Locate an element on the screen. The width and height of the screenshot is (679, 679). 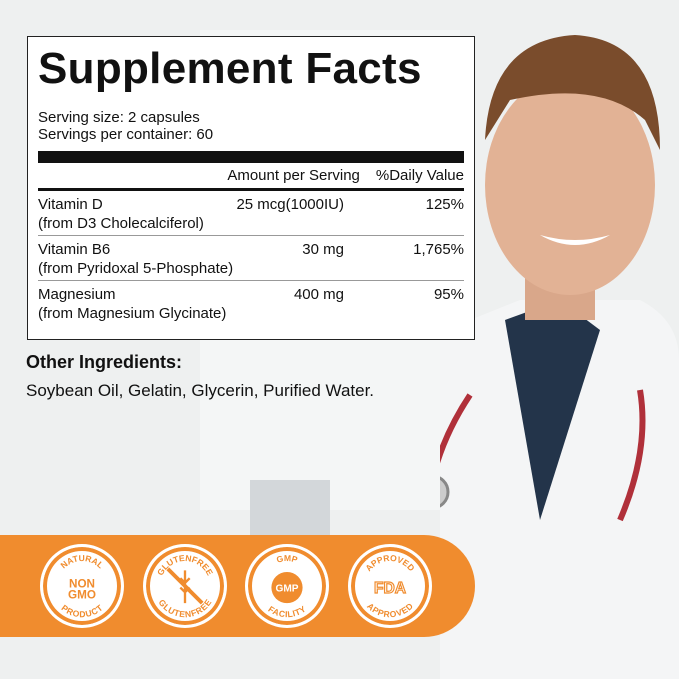
nutrient-source: (from Magnesium Glycinate) is located at coordinates (132, 313).